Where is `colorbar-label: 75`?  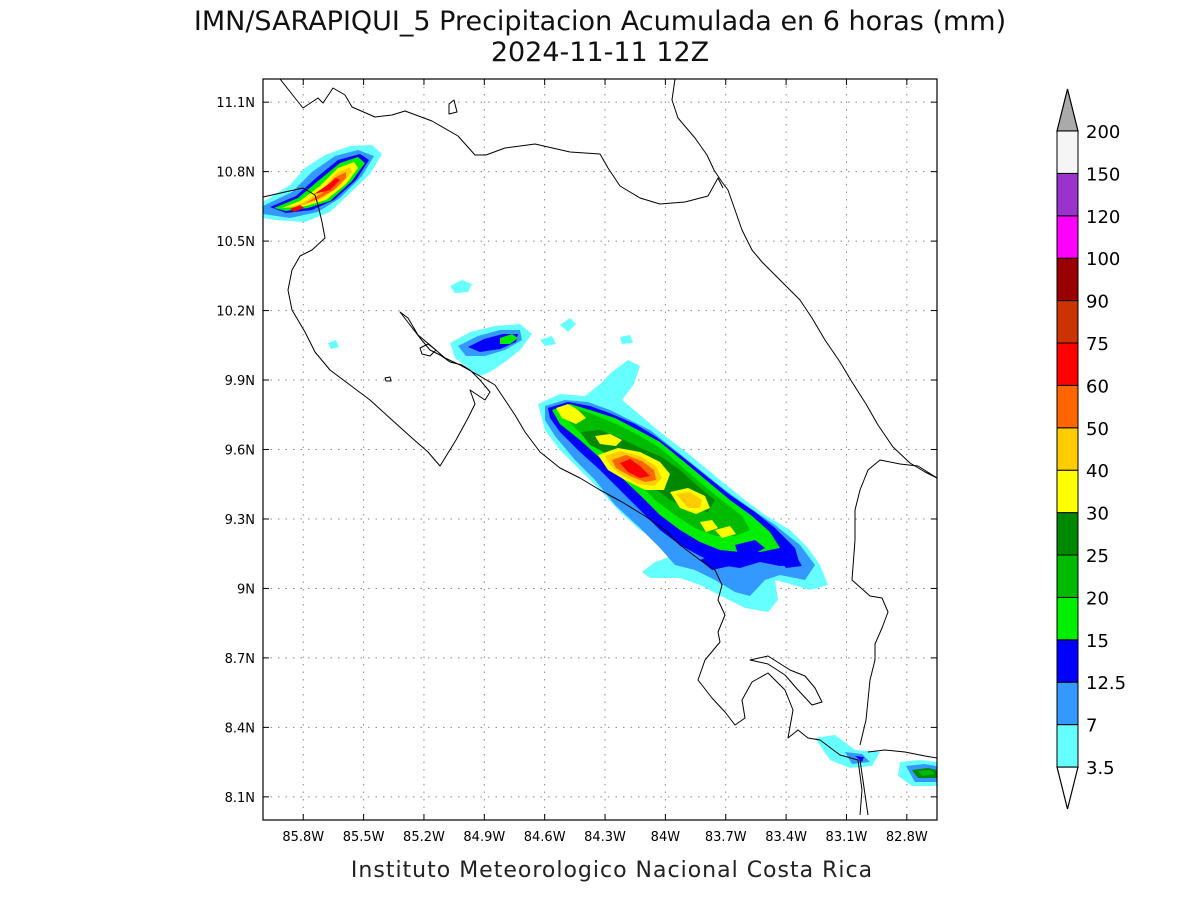 colorbar-label: 75 is located at coordinates (1097, 344).